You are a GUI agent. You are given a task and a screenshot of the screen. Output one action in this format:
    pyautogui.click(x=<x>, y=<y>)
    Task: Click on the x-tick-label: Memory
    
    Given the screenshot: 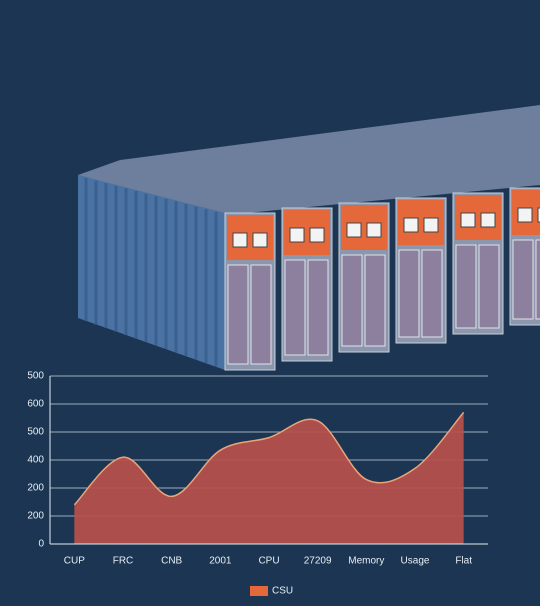 What is the action you would take?
    pyautogui.click(x=366, y=561)
    